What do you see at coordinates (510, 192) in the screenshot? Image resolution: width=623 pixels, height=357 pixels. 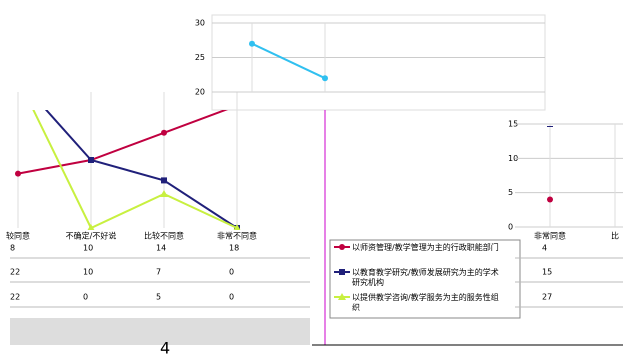 I see `y-tick-label: 5` at bounding box center [510, 192].